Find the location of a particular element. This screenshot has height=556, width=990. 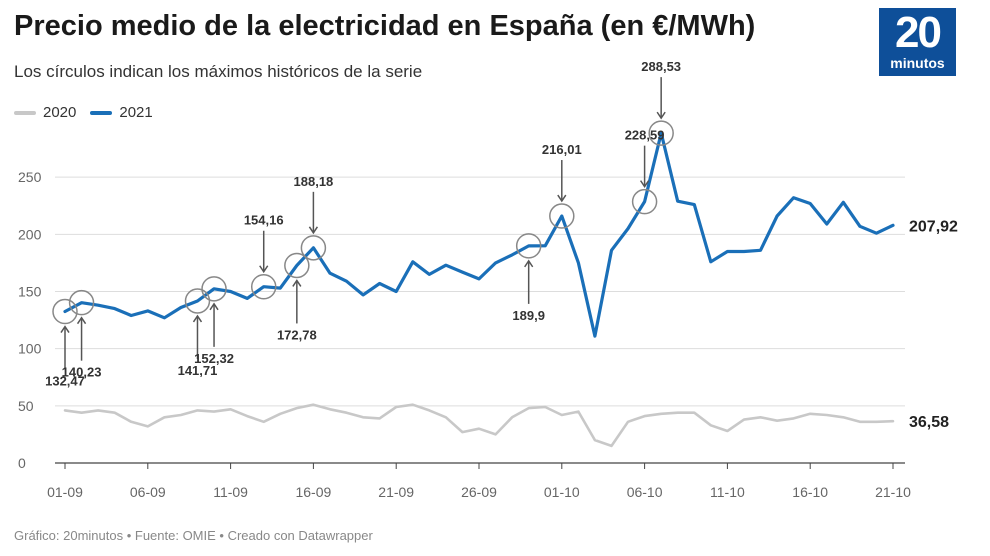

legend-label: 2020 is located at coordinates (60, 112).